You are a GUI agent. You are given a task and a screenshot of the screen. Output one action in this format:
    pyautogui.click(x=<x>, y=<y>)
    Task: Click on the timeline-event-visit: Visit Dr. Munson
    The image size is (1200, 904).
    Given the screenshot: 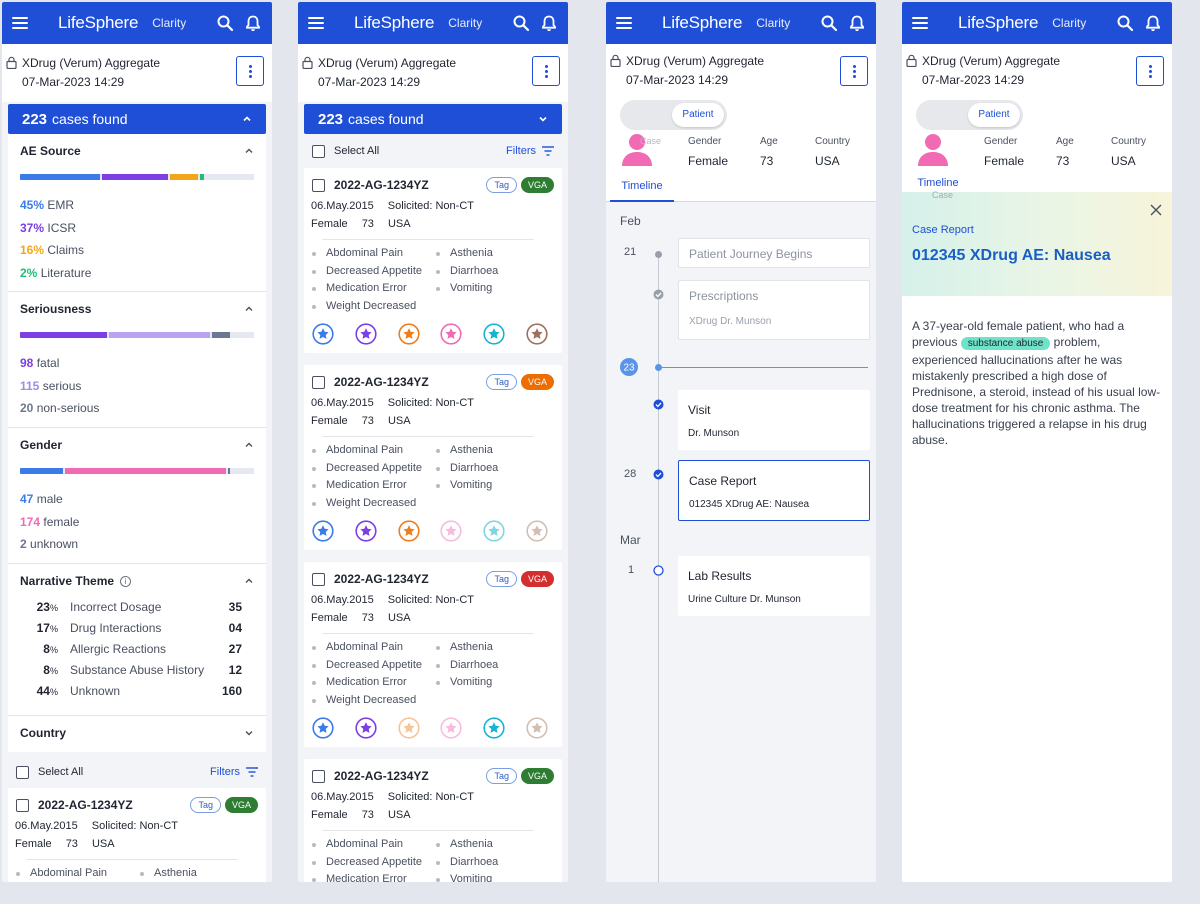 What is the action you would take?
    pyautogui.click(x=774, y=420)
    